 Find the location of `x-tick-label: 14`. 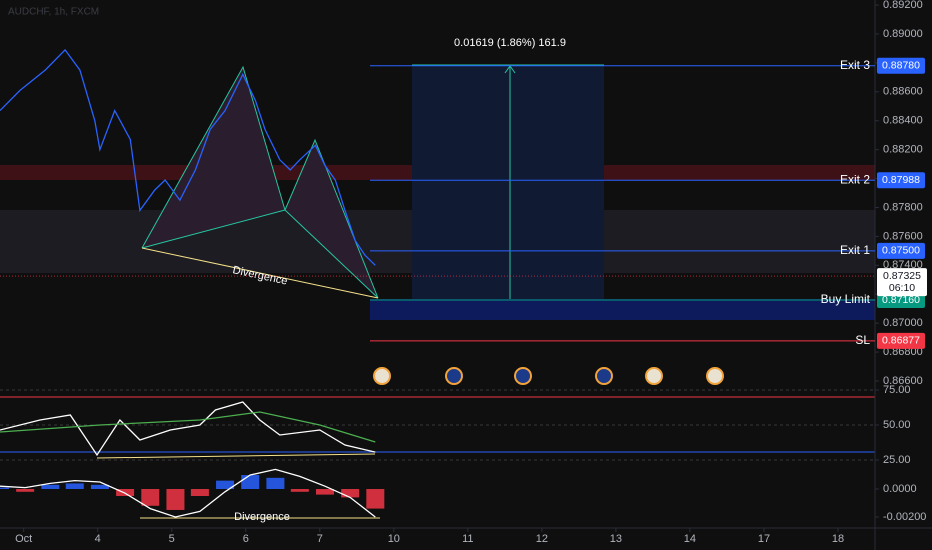

x-tick-label: 14 is located at coordinates (690, 539).